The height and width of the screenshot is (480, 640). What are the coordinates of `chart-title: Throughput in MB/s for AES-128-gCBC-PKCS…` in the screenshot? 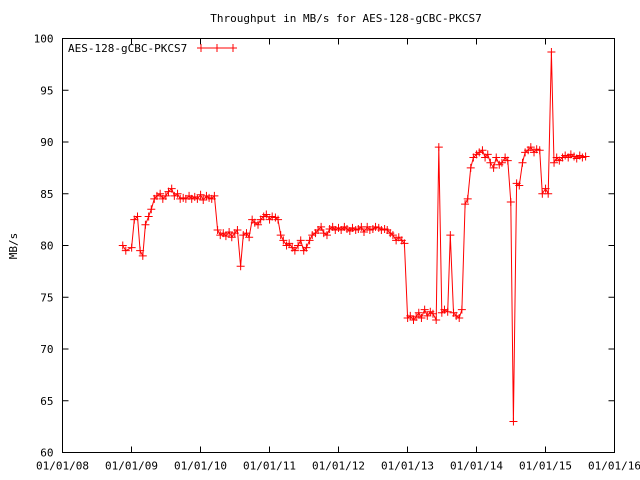 It's located at (346, 18).